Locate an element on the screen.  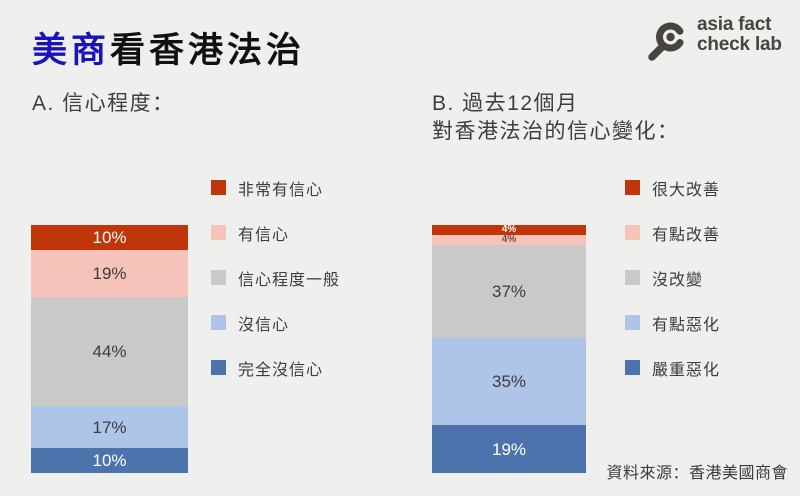
logo: asia fact check lab is located at coordinates (713, 40).